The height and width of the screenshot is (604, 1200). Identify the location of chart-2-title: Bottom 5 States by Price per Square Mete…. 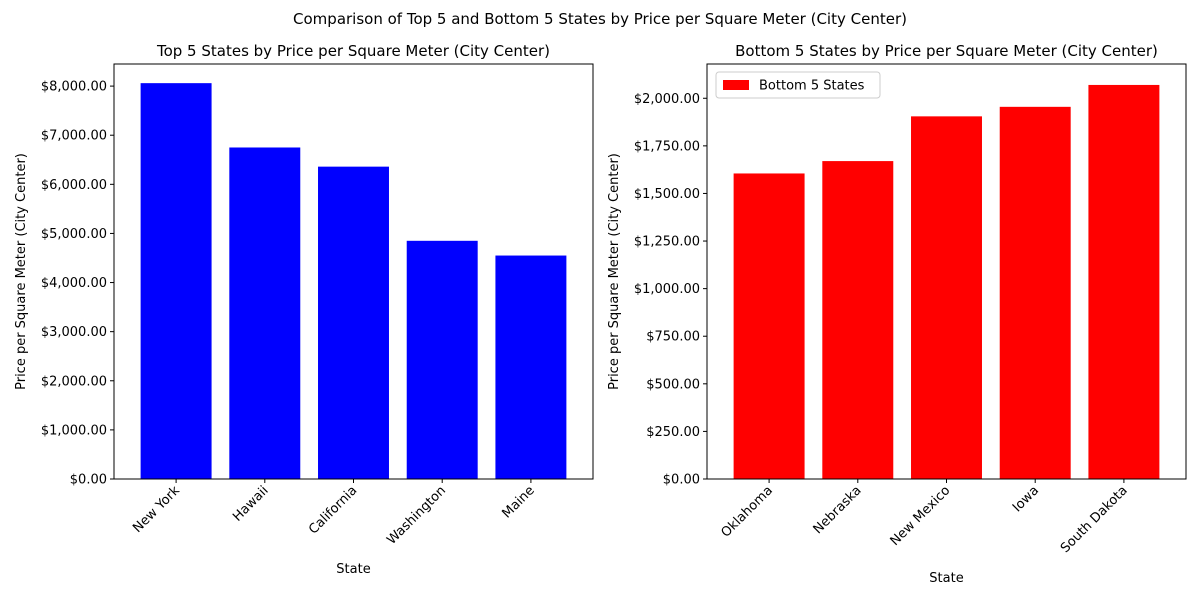
(946, 51).